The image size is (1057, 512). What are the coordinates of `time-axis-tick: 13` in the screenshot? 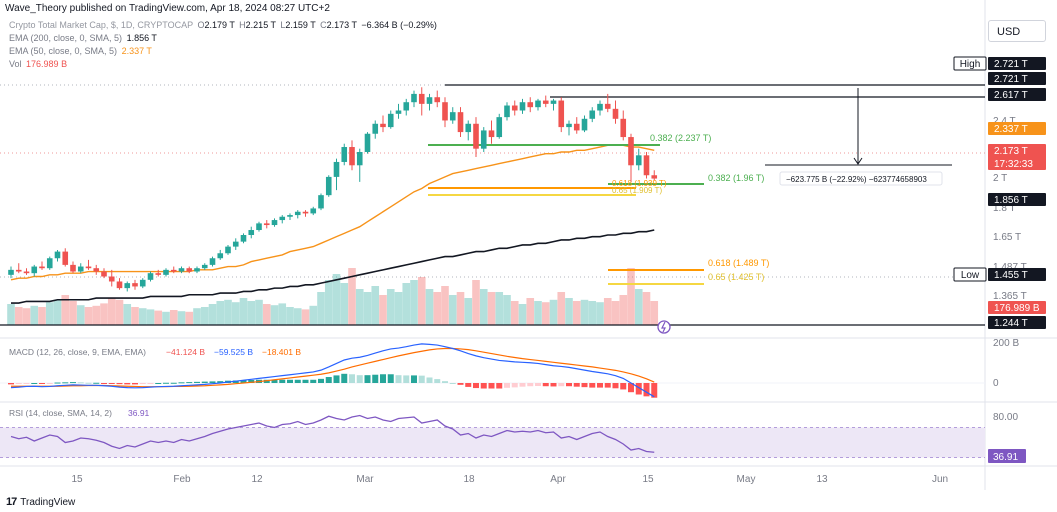 It's located at (822, 479).